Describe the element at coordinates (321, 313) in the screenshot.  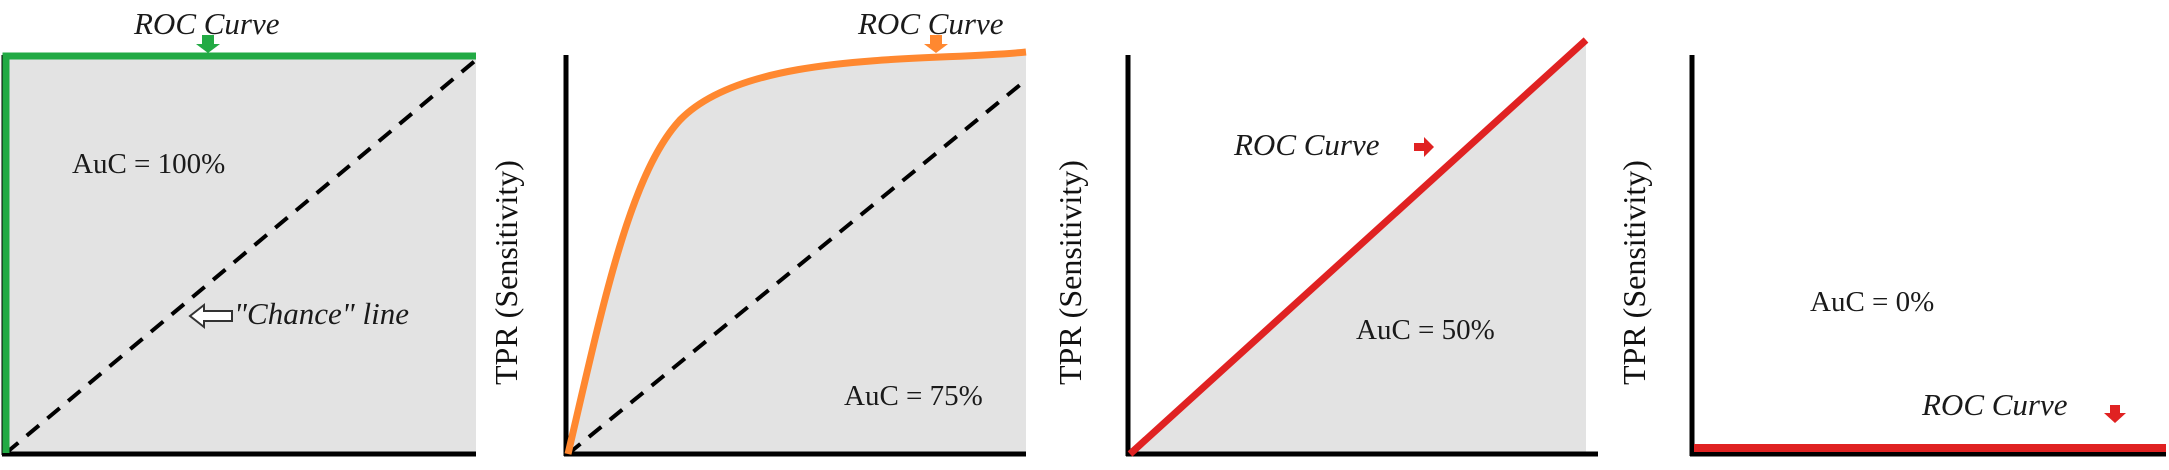
I see `chance-line-label: "Chance" line` at that location.